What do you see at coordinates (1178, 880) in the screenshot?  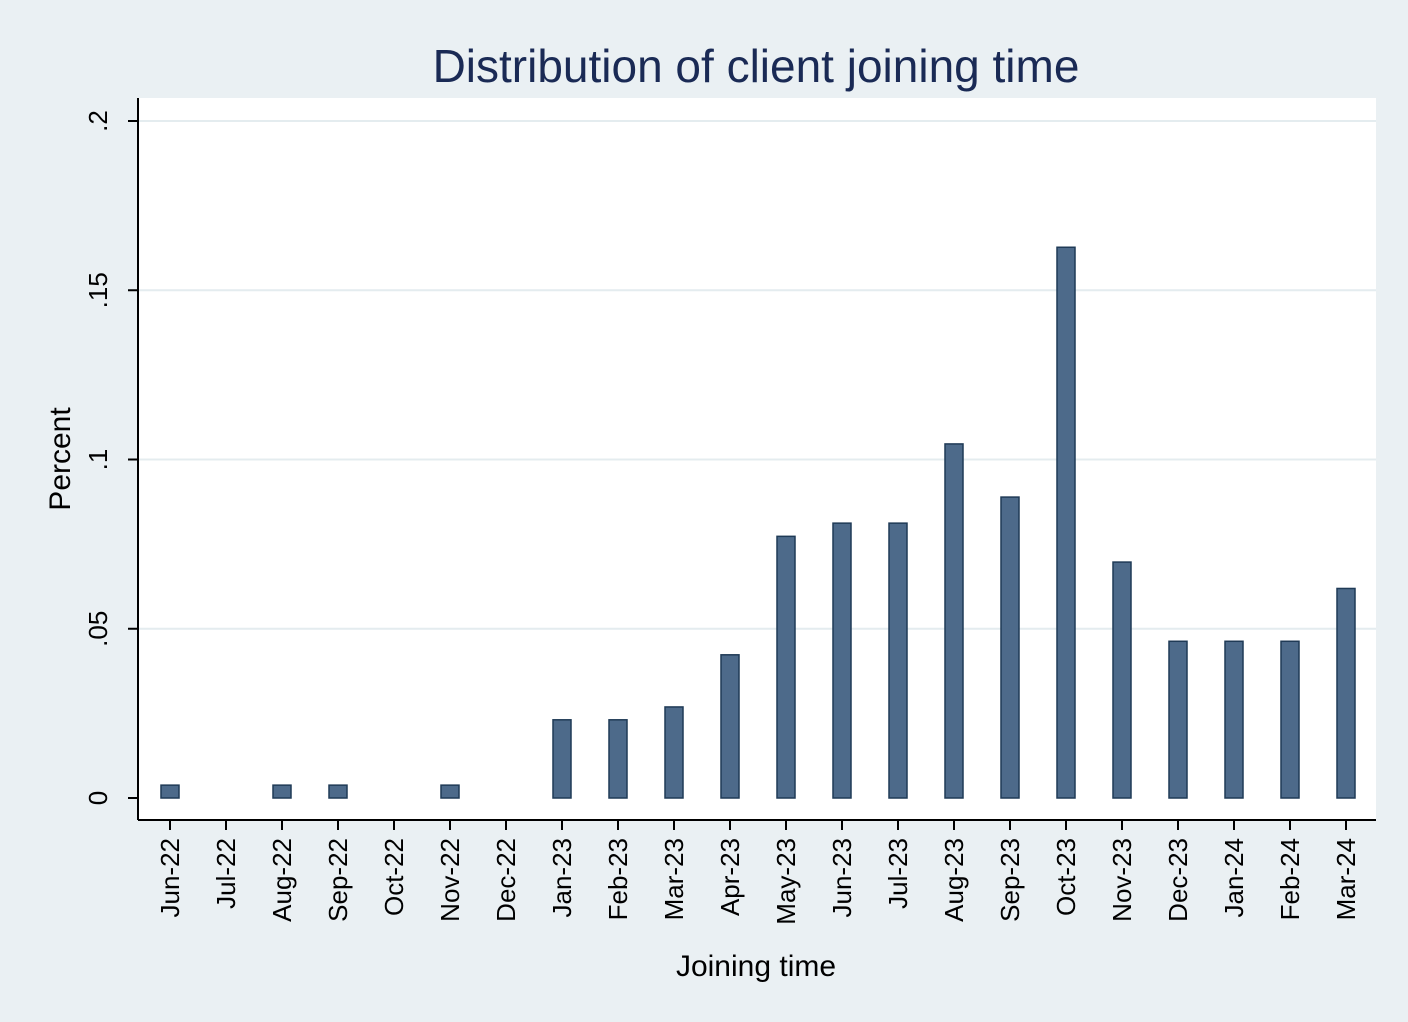 I see `x-tick-label: Dec-23` at bounding box center [1178, 880].